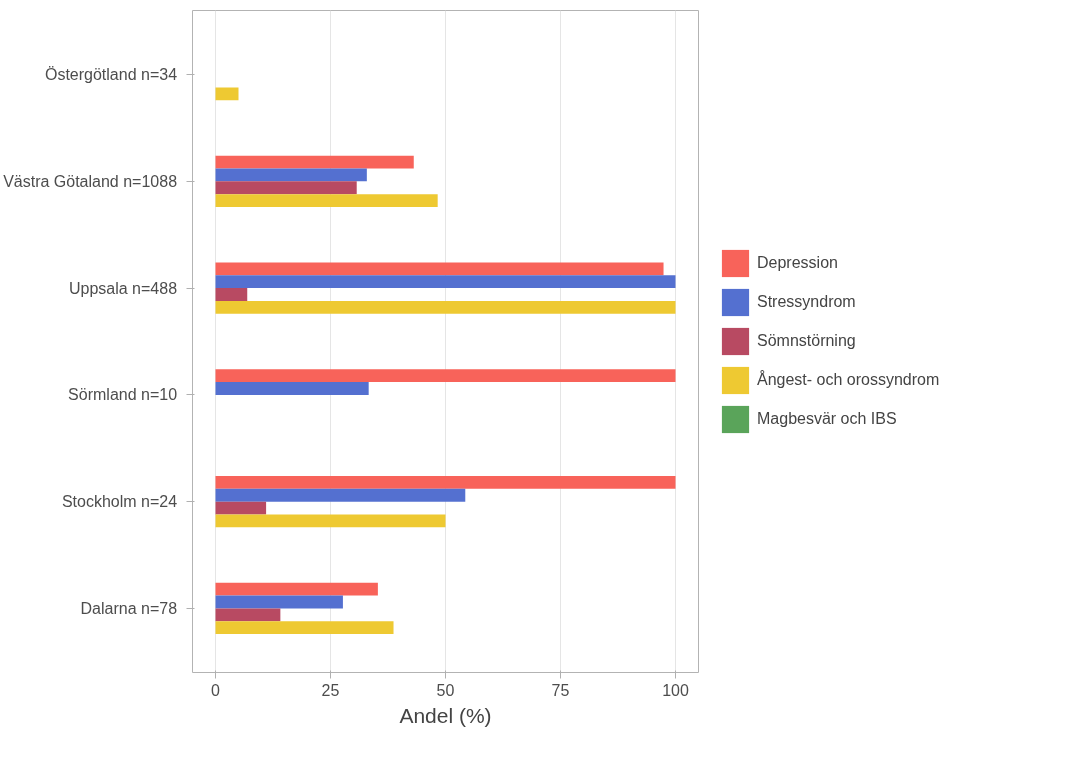 The width and height of the screenshot is (1069, 763). I want to click on y-tick-label: Östergötland n=34, so click(111, 75).